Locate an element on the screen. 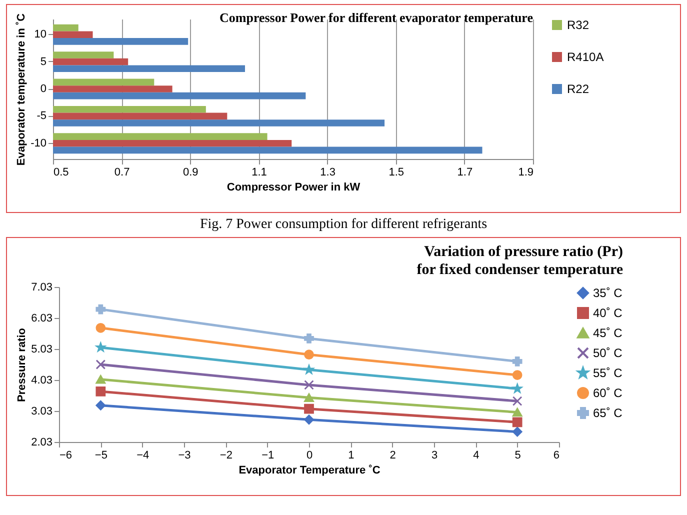  chart-title: Variation of pressure ratio (Pr) is located at coordinates (523, 252).